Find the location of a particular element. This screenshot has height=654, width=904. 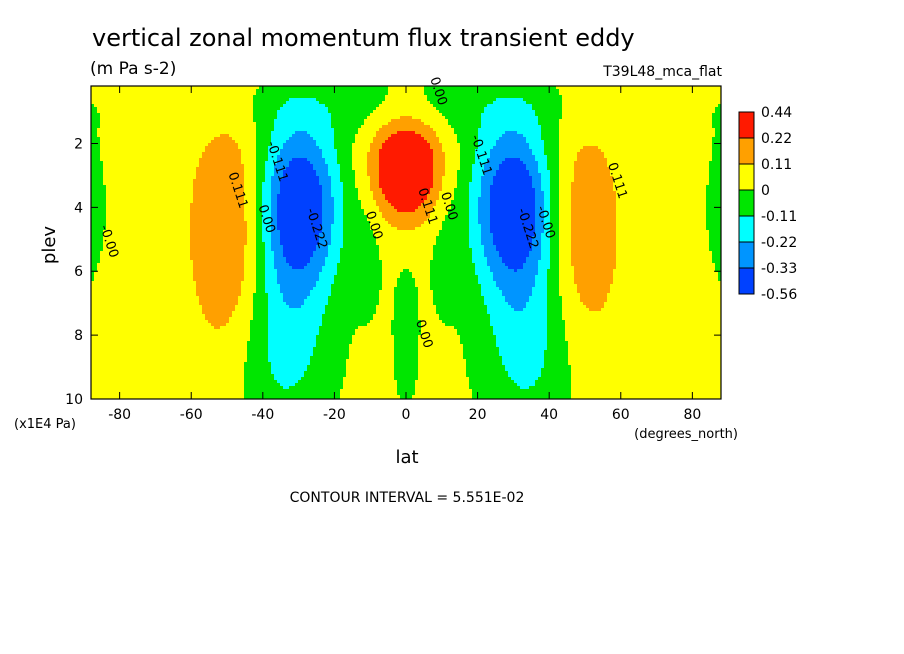

legend-swatch is located at coordinates (746, 151).